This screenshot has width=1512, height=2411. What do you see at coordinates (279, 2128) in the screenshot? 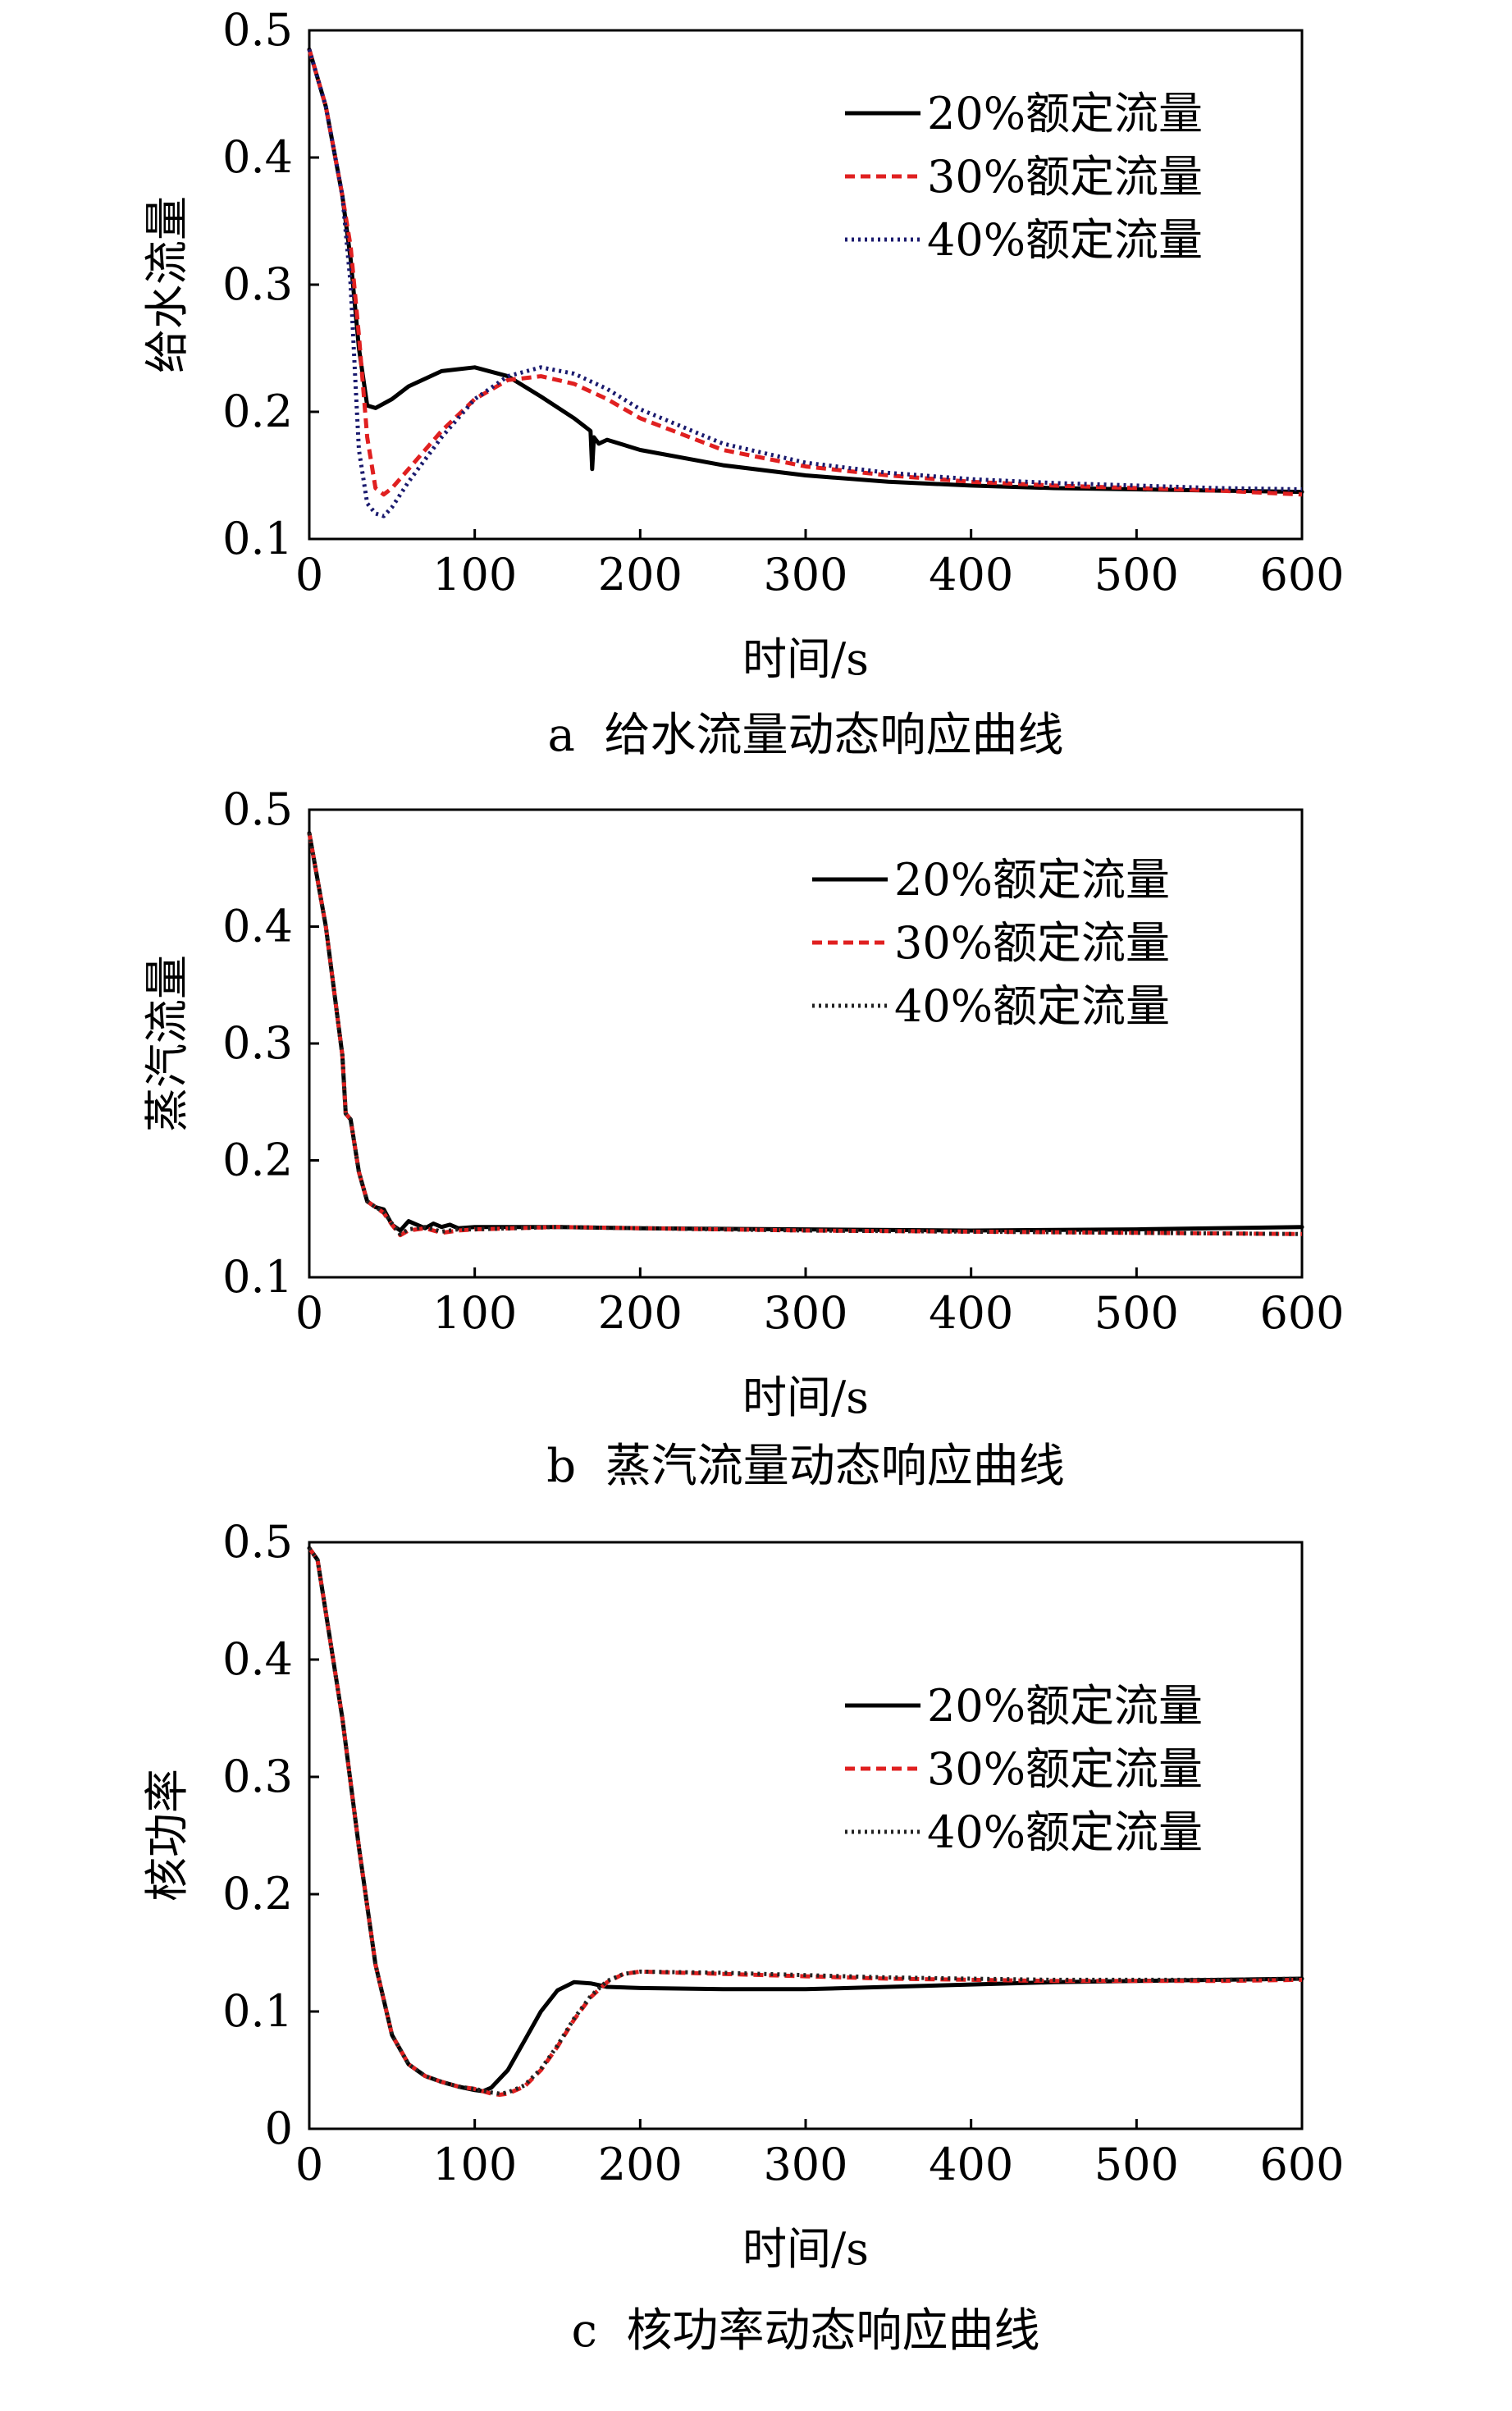
I see `y-tick-label: 0` at bounding box center [279, 2128].